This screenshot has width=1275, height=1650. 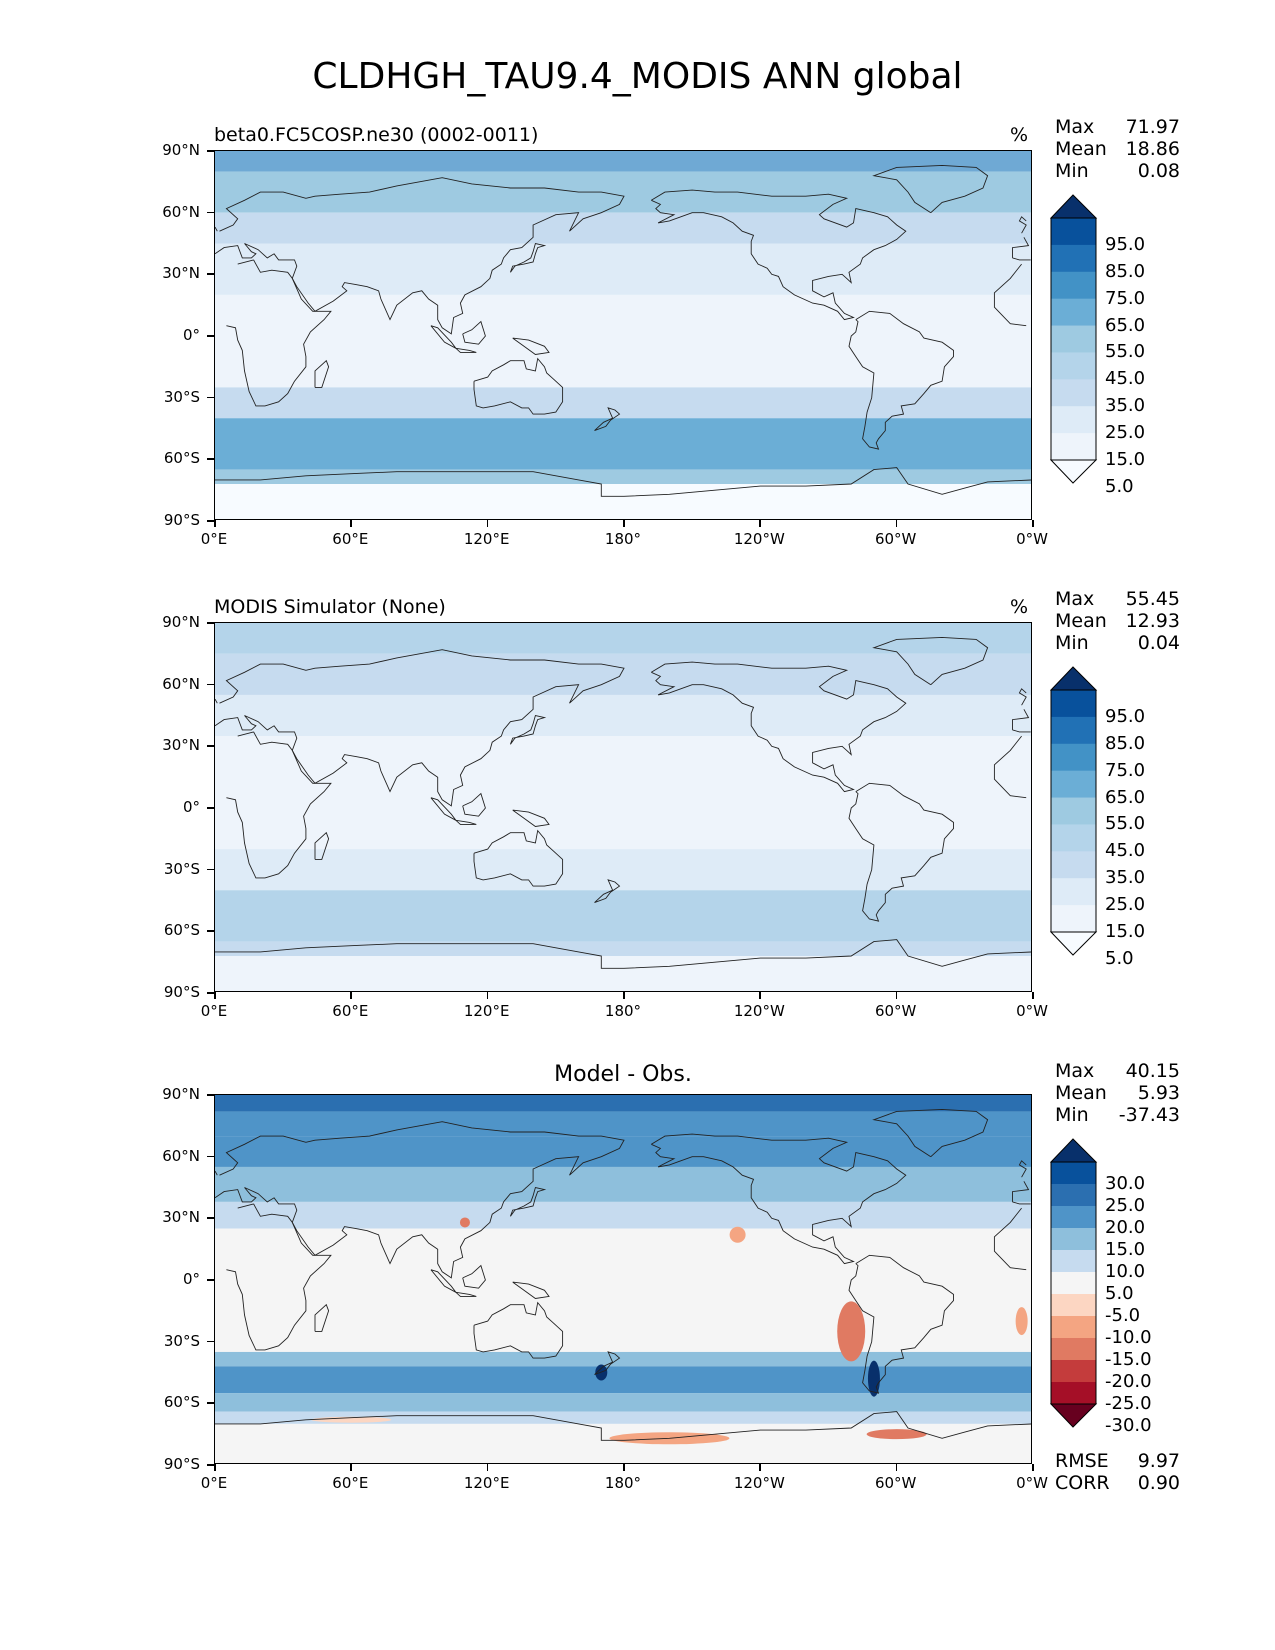 I want to click on x-tick-label: 120°W, so click(x=759, y=539).